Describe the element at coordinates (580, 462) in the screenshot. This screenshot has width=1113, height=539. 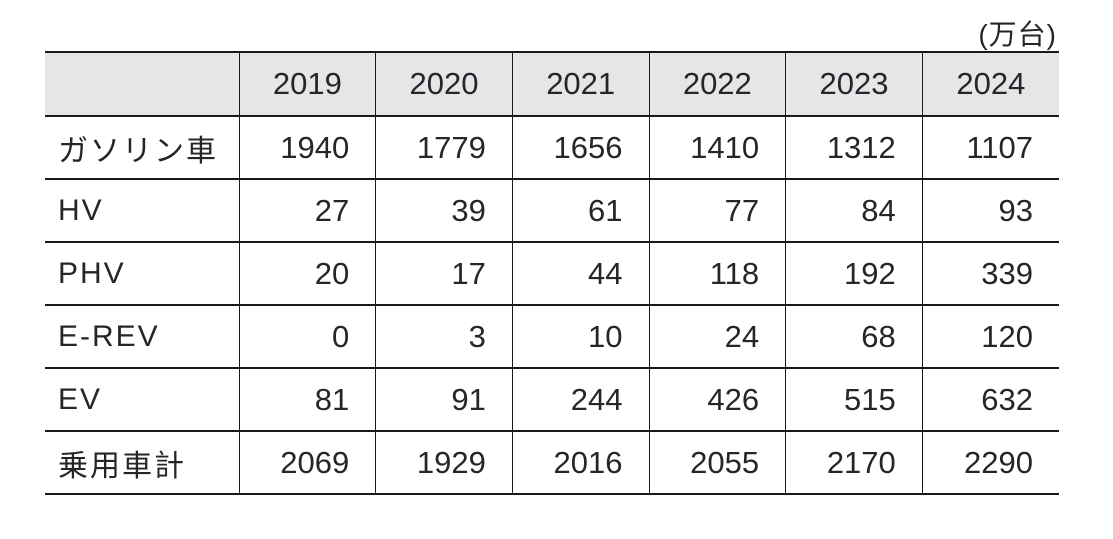
I see `value-cell: 2016` at that location.